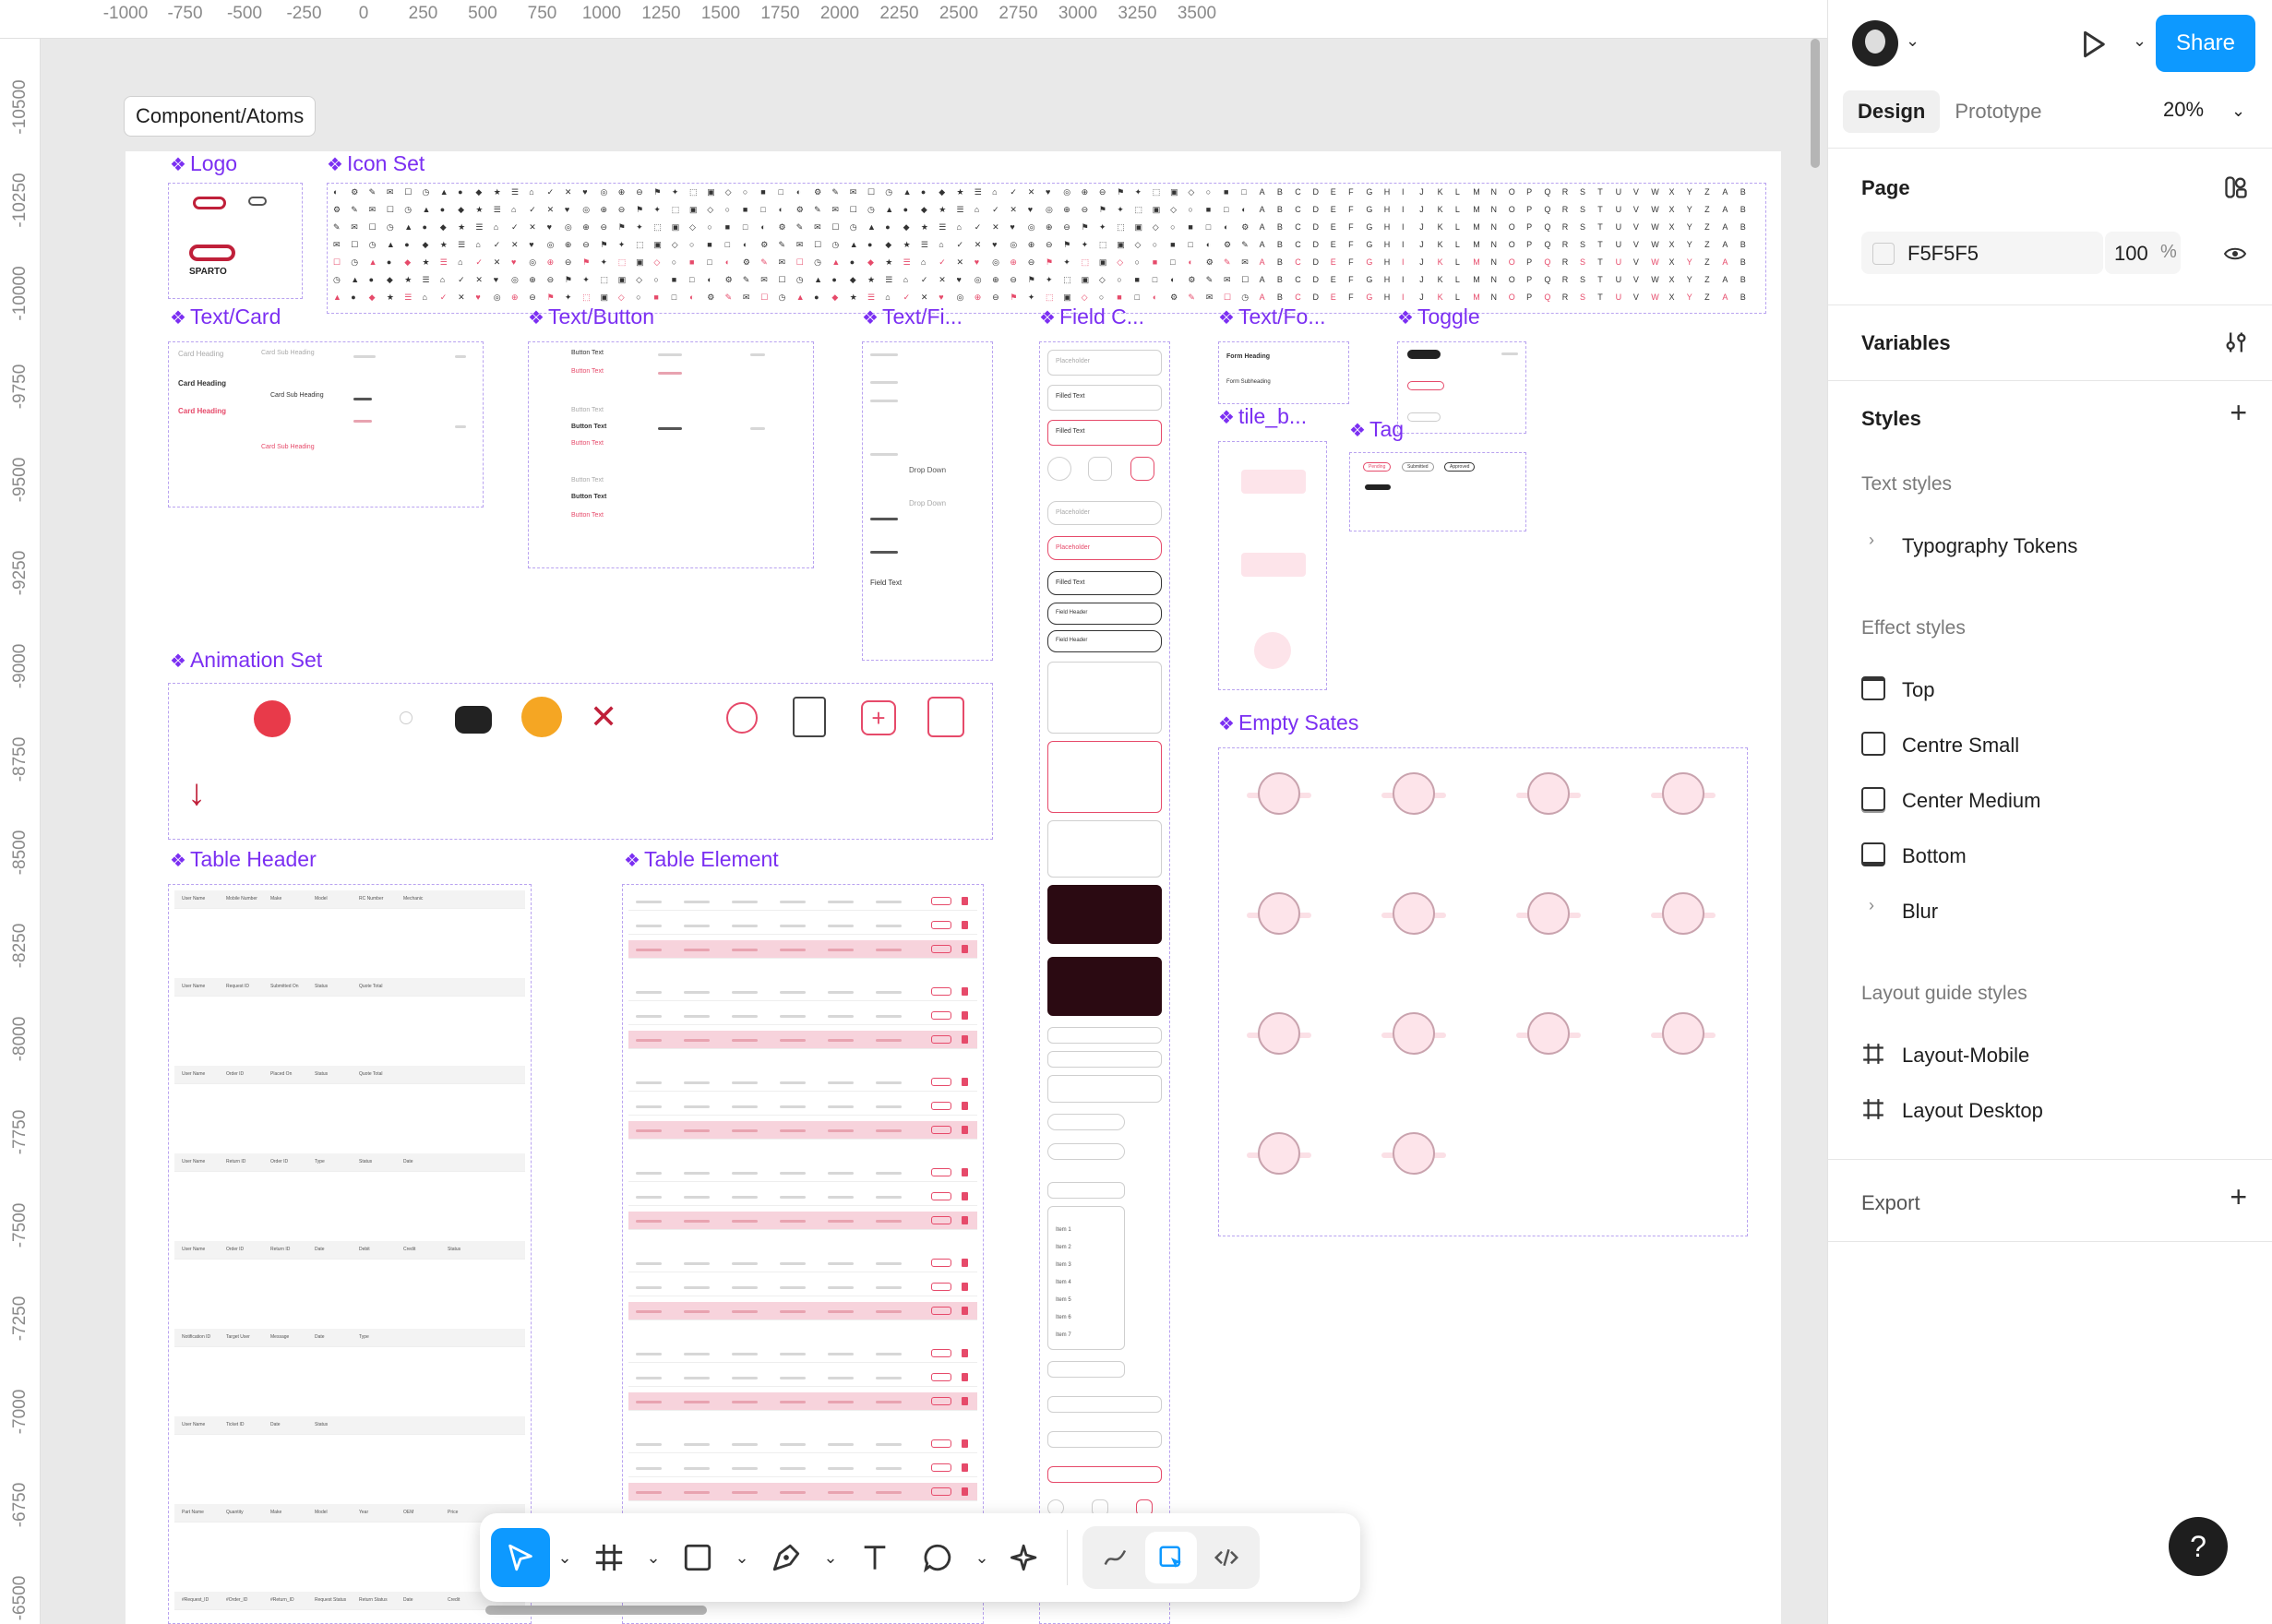 This screenshot has height=1624, width=2272. I want to click on library-icon, so click(2236, 187).